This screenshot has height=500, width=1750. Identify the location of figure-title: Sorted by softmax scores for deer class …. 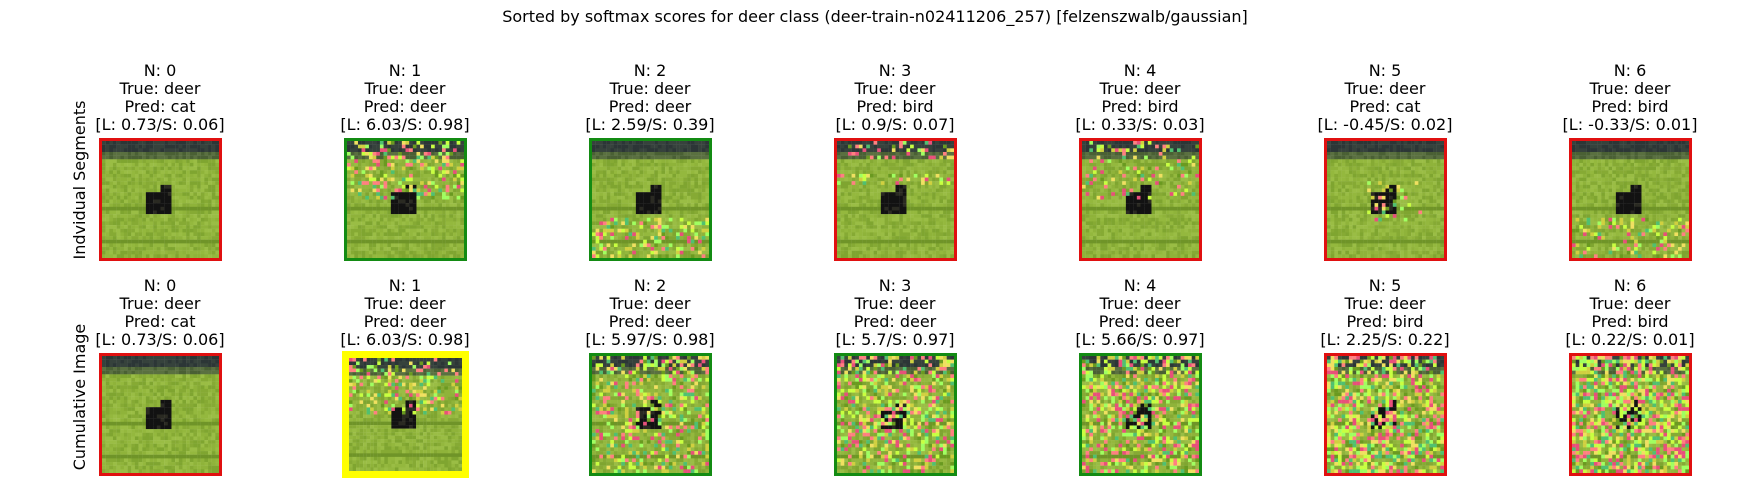
(875, 16).